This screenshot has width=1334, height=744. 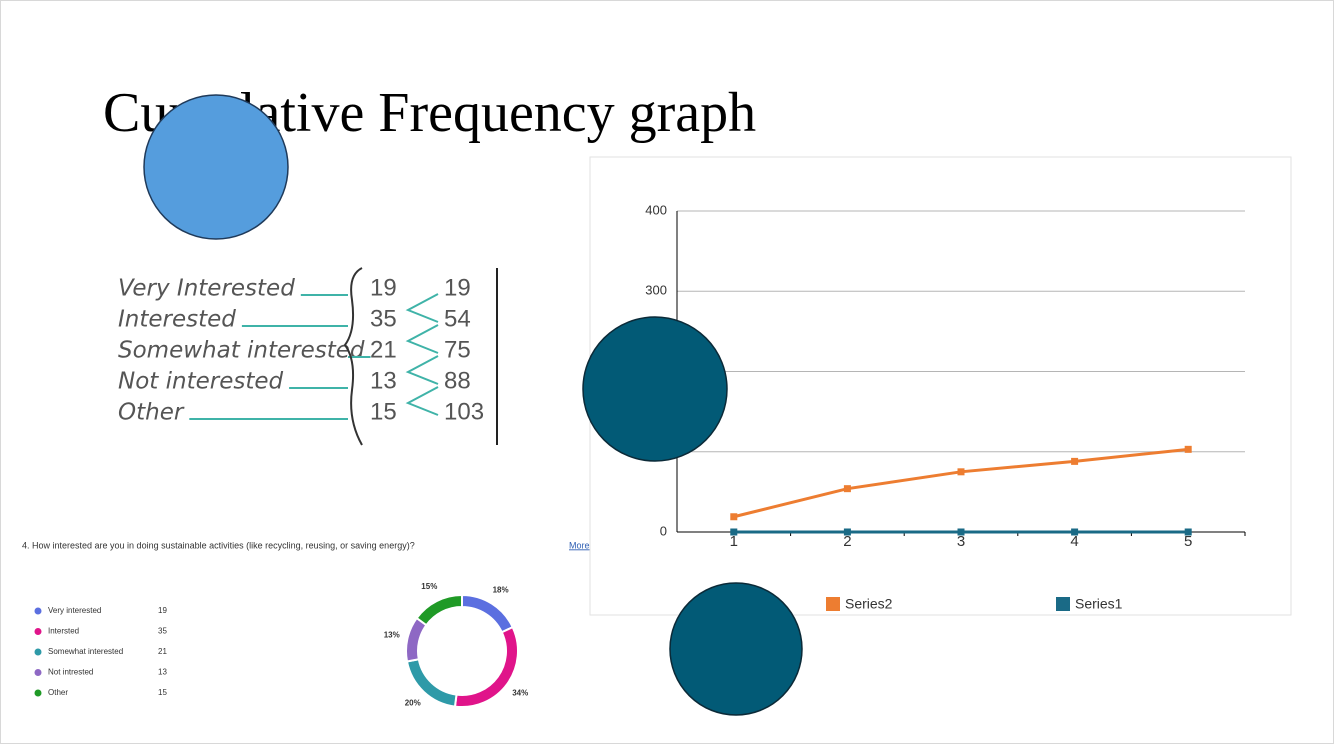 What do you see at coordinates (162, 692) in the screenshot?
I see `legend-count: 15` at bounding box center [162, 692].